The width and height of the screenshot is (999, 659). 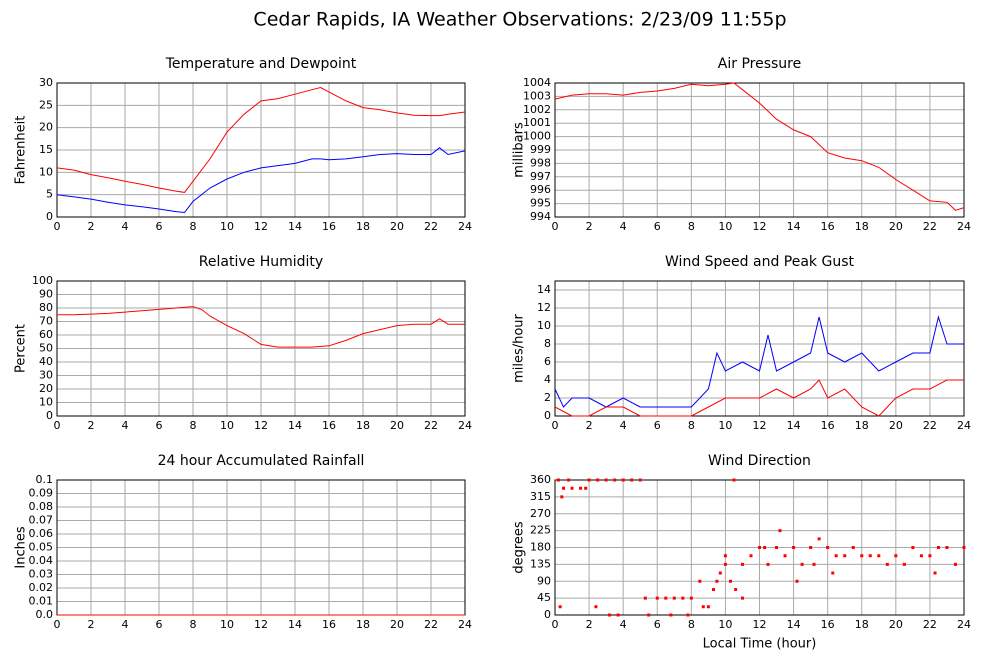 I want to click on y-tick-label: 50, so click(x=46, y=348).